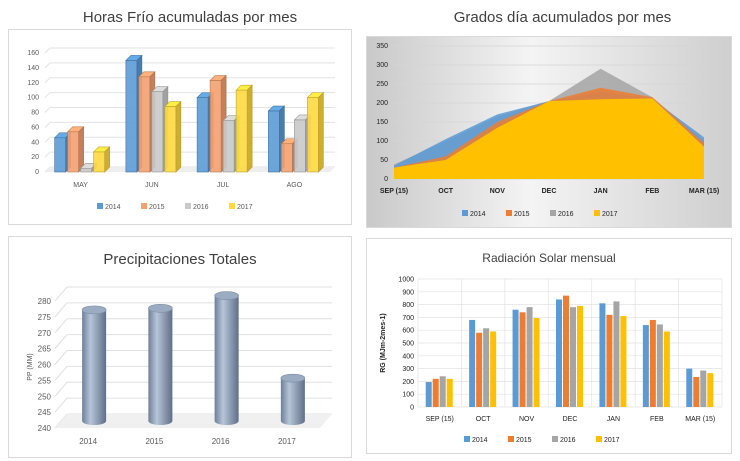 The width and height of the screenshot is (740, 461). Describe the element at coordinates (446, 191) in the screenshot. I see `c2-xtick: OCT` at that location.